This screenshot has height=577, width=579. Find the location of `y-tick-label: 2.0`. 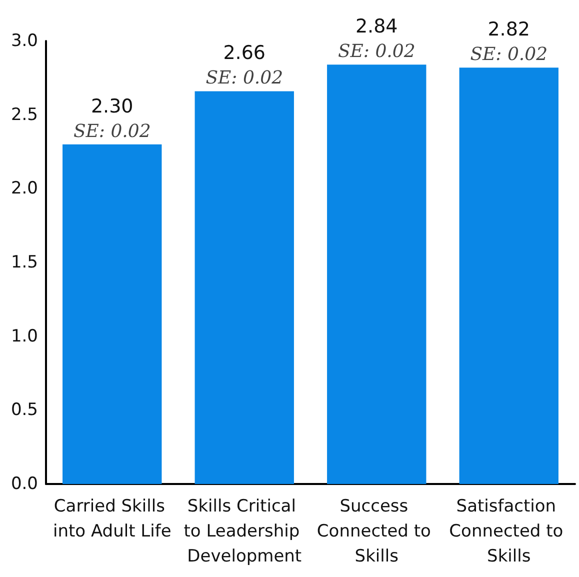

y-tick-label: 2.0 is located at coordinates (24, 188).